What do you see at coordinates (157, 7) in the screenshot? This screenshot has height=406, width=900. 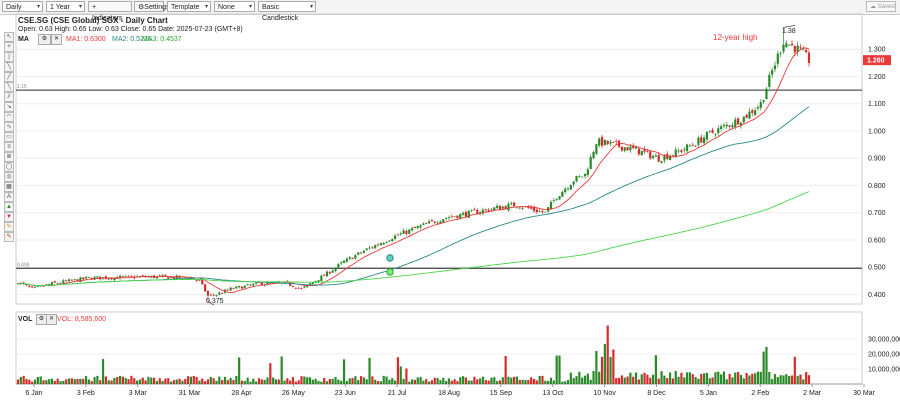 I see `settings-label: Settings` at bounding box center [157, 7].